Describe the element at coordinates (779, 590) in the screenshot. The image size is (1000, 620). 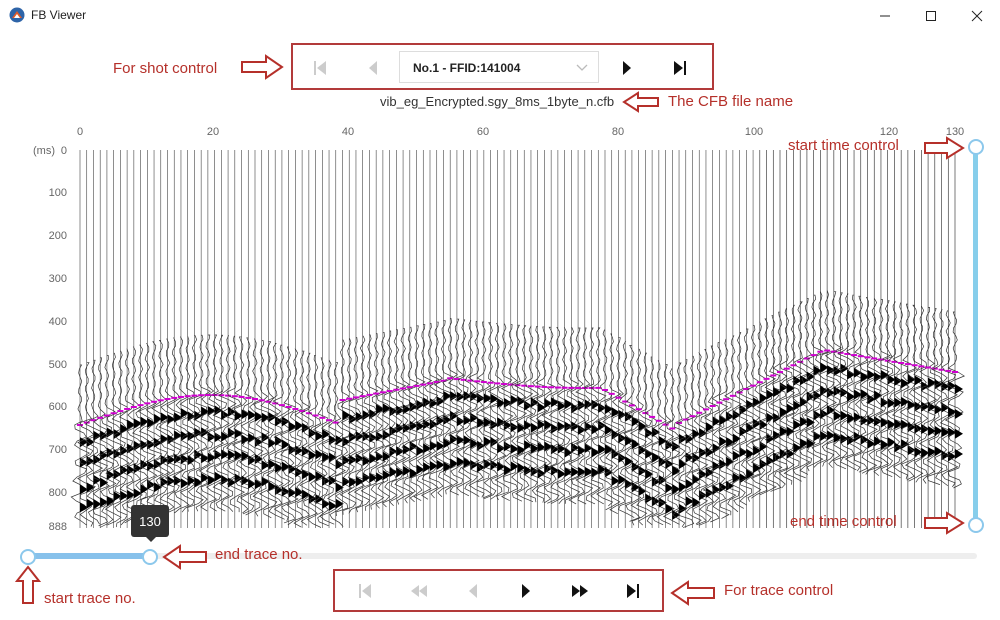
I see `annotation-trace-control: For trace control` at that location.